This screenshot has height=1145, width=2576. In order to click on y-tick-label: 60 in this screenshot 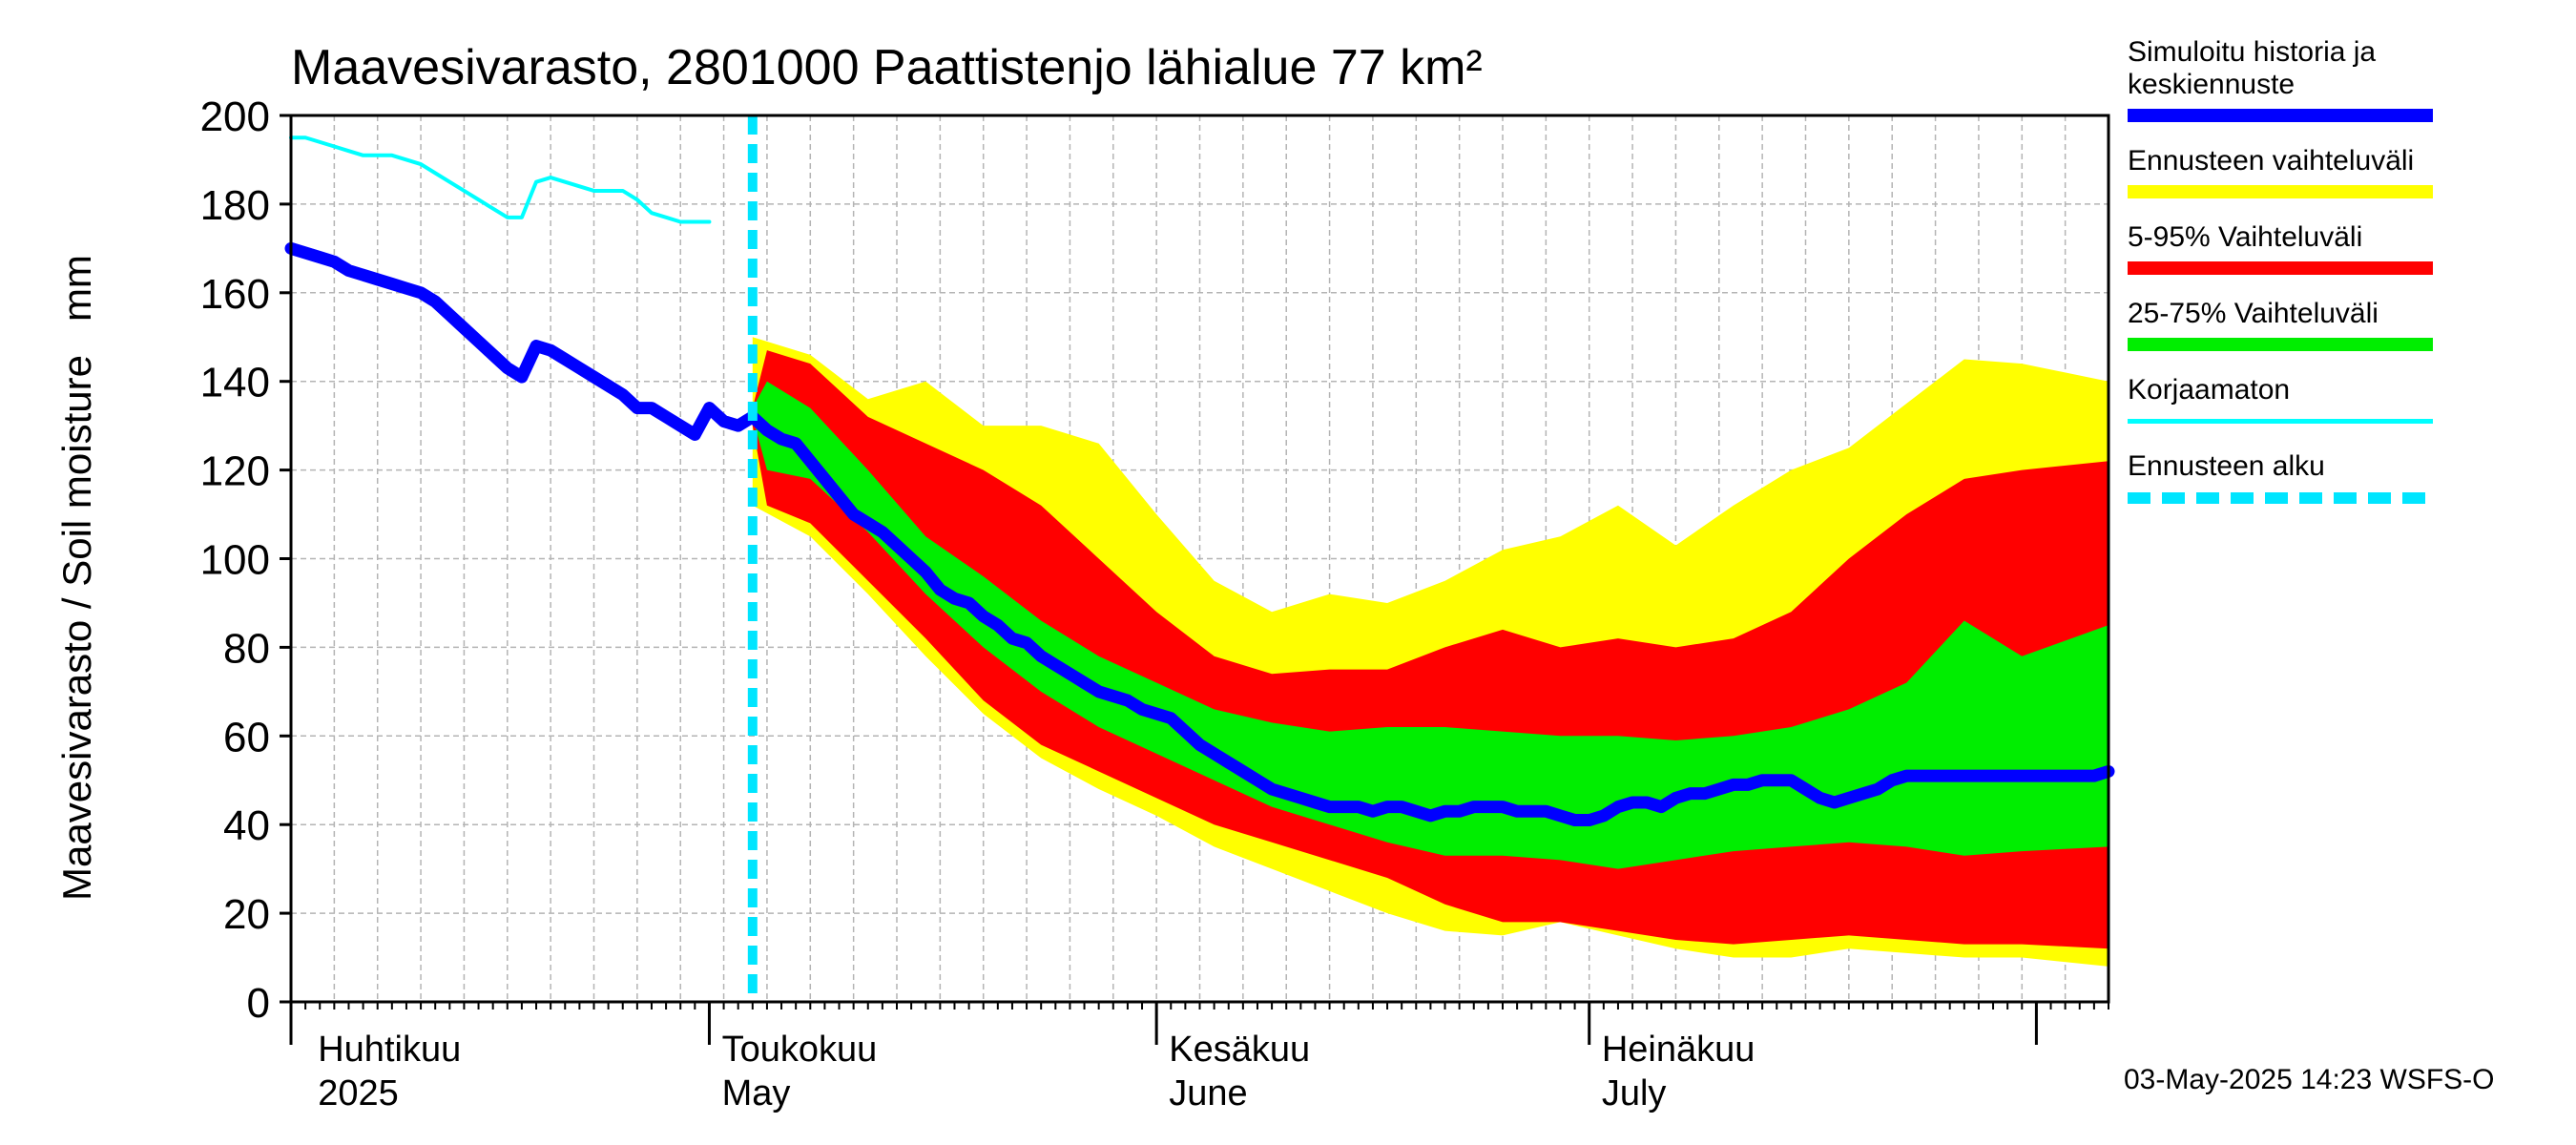, I will do `click(246, 737)`.